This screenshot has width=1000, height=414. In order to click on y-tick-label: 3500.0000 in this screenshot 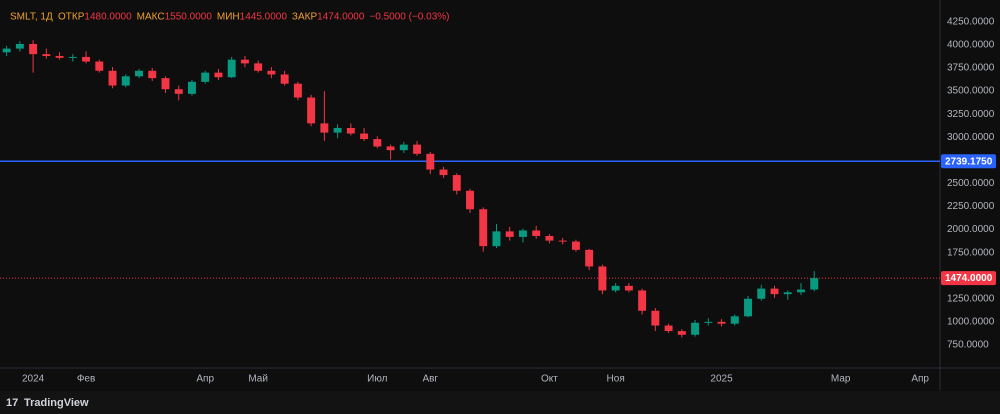, I will do `click(971, 91)`.